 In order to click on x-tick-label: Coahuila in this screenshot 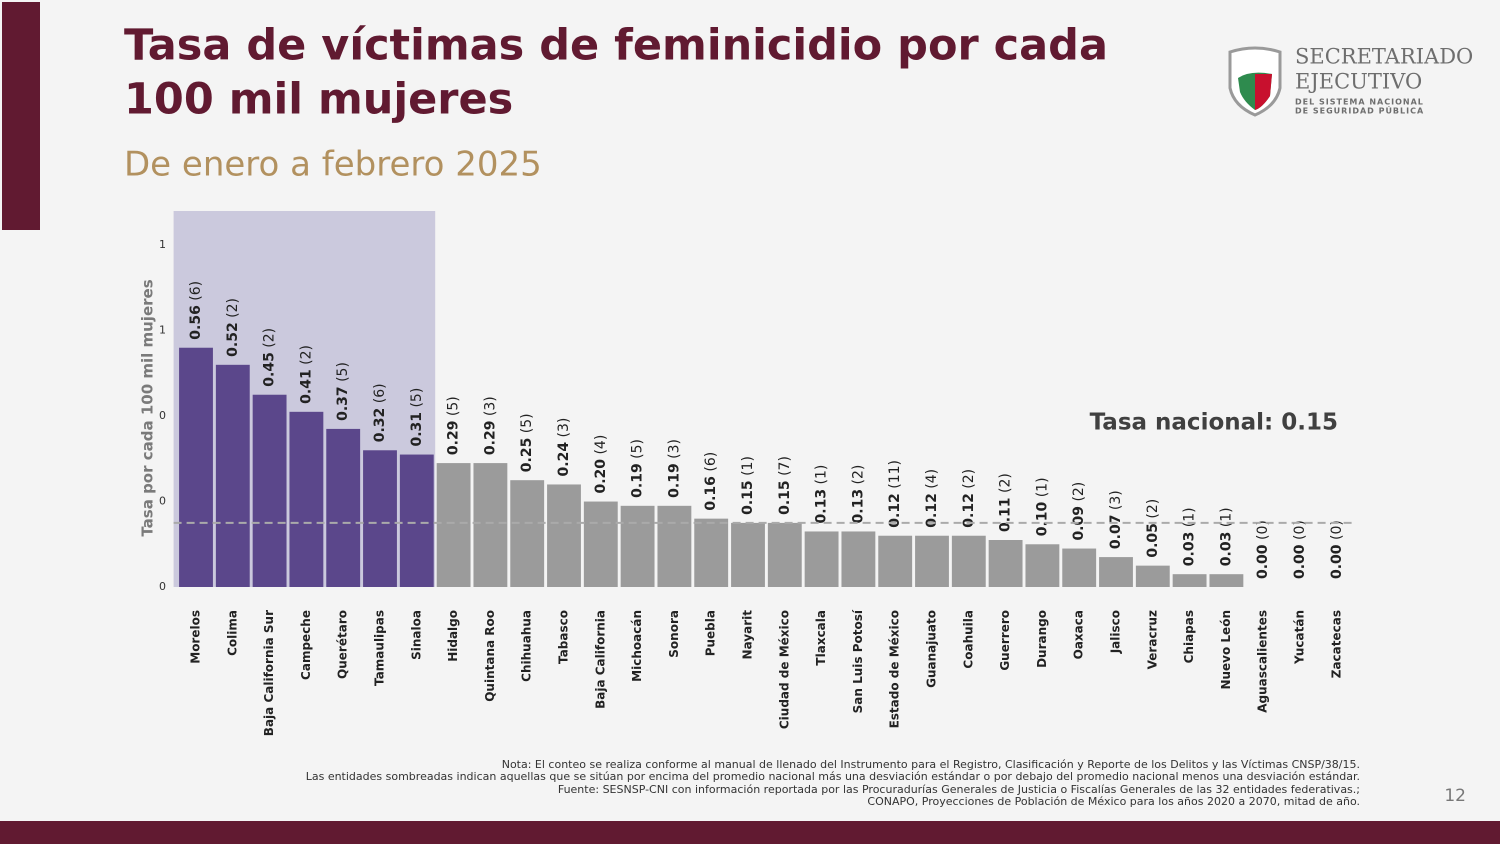, I will do `click(968, 639)`.